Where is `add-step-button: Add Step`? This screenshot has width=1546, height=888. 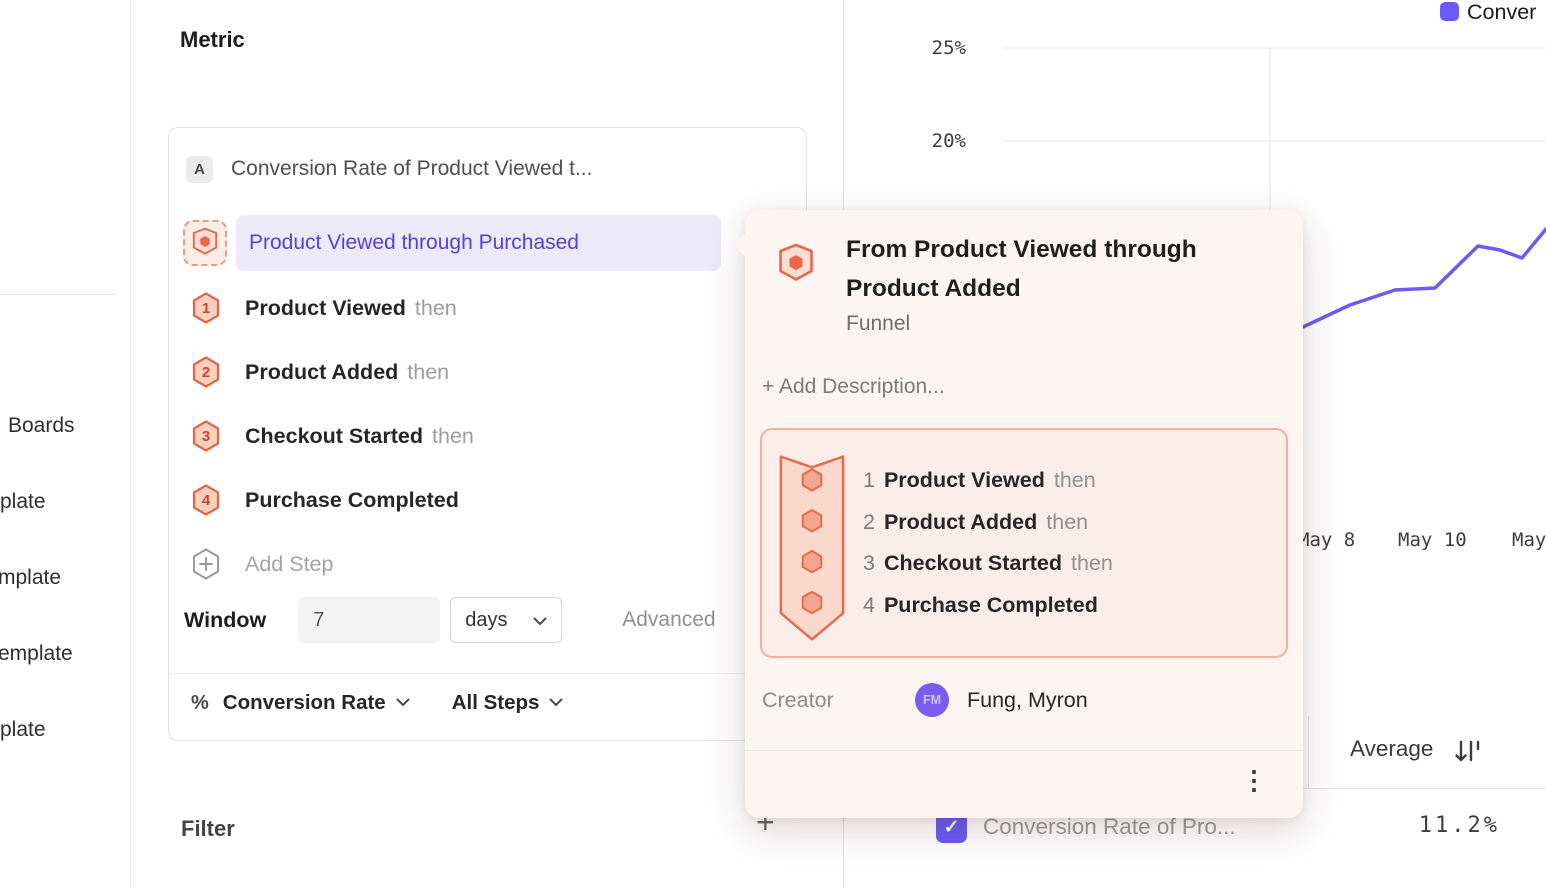
add-step-button: Add Step is located at coordinates (262, 564).